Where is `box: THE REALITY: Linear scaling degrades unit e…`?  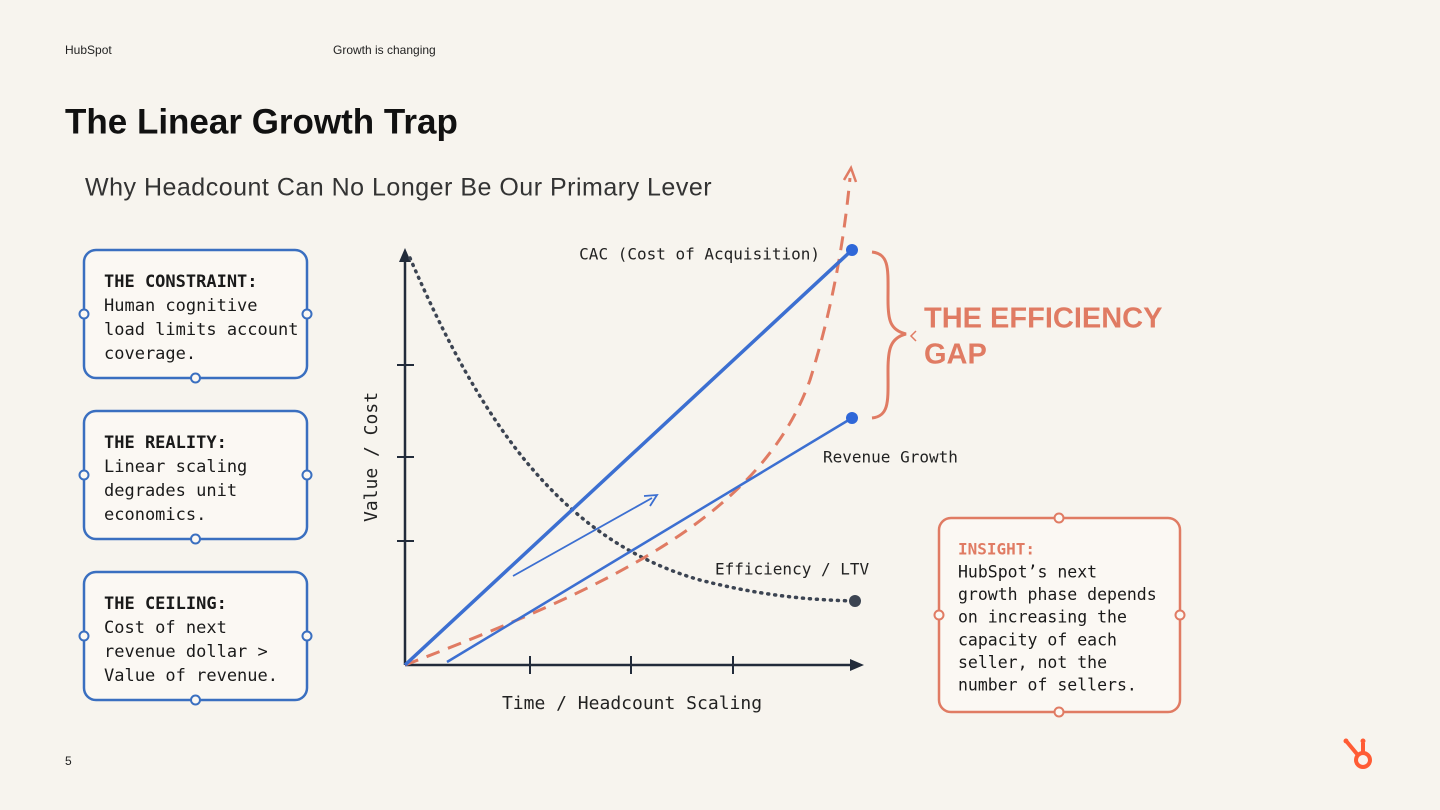
box: THE REALITY: Linear scaling degrades unit e… is located at coordinates (195, 477).